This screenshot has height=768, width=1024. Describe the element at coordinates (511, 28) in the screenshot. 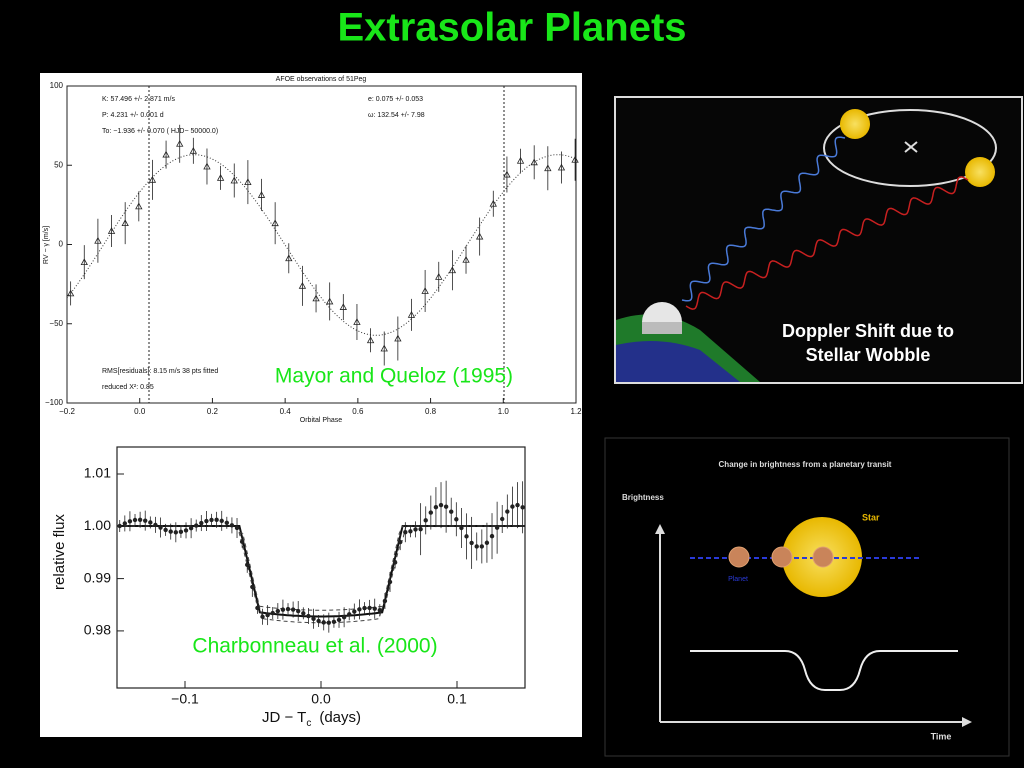

I see `slide-title: Extrasolar Planets` at that location.